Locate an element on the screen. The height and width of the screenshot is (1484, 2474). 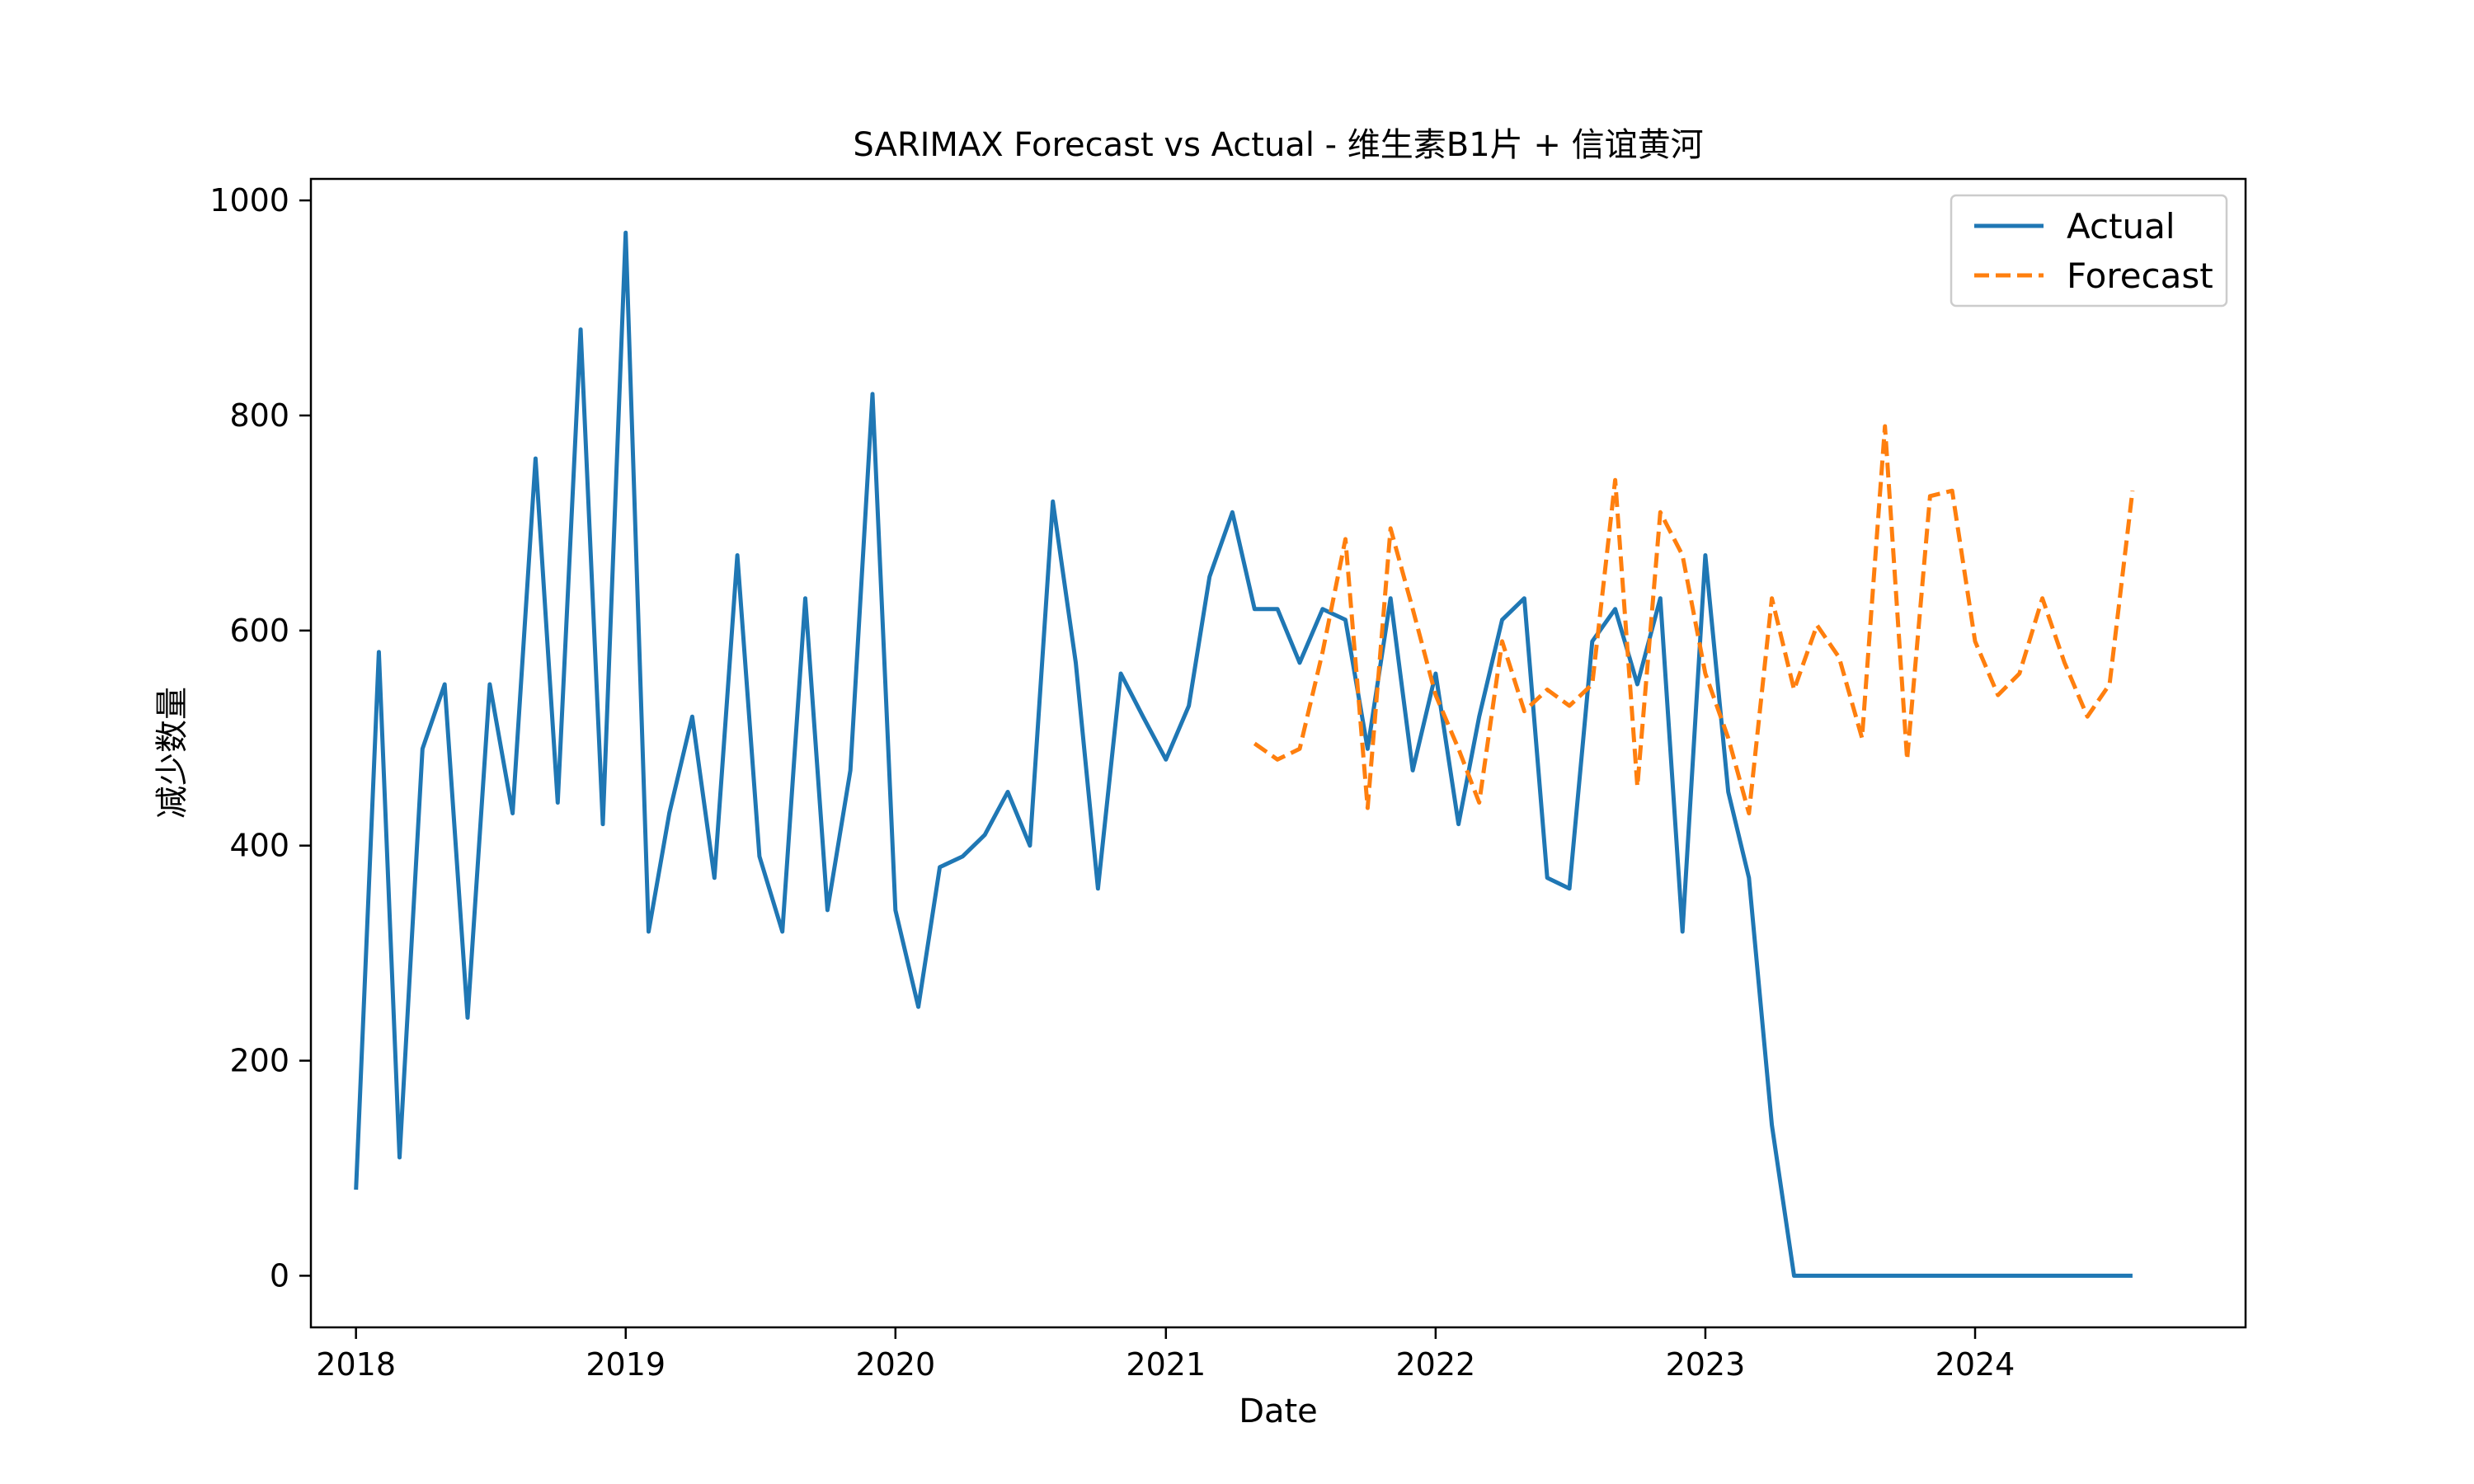
x-tick-label: 2024 is located at coordinates (1975, 1364).